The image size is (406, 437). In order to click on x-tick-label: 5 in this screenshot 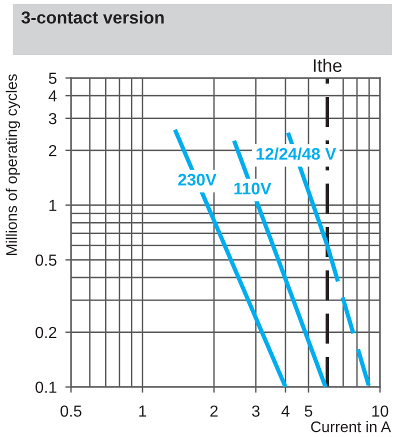, I will do `click(308, 411)`.